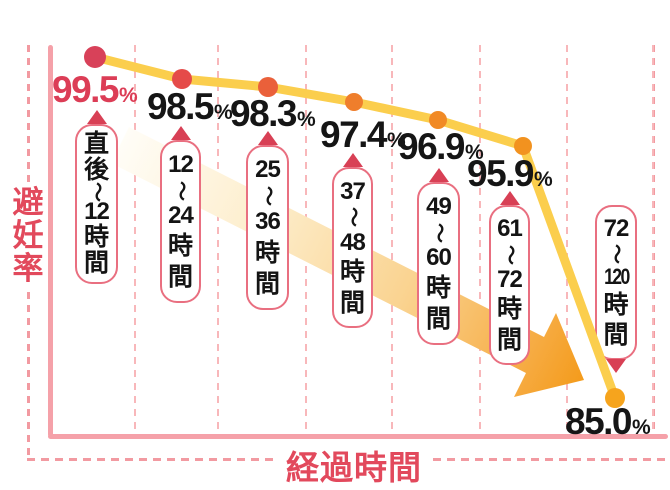 Image resolution: width=670 pixels, height=490 pixels. I want to click on percentage-value: 85.0, so click(599, 421).